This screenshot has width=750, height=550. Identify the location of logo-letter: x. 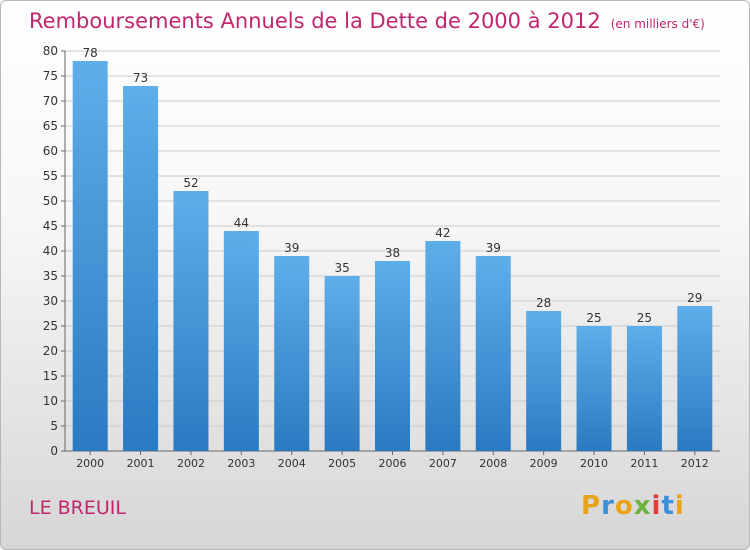
(642, 506).